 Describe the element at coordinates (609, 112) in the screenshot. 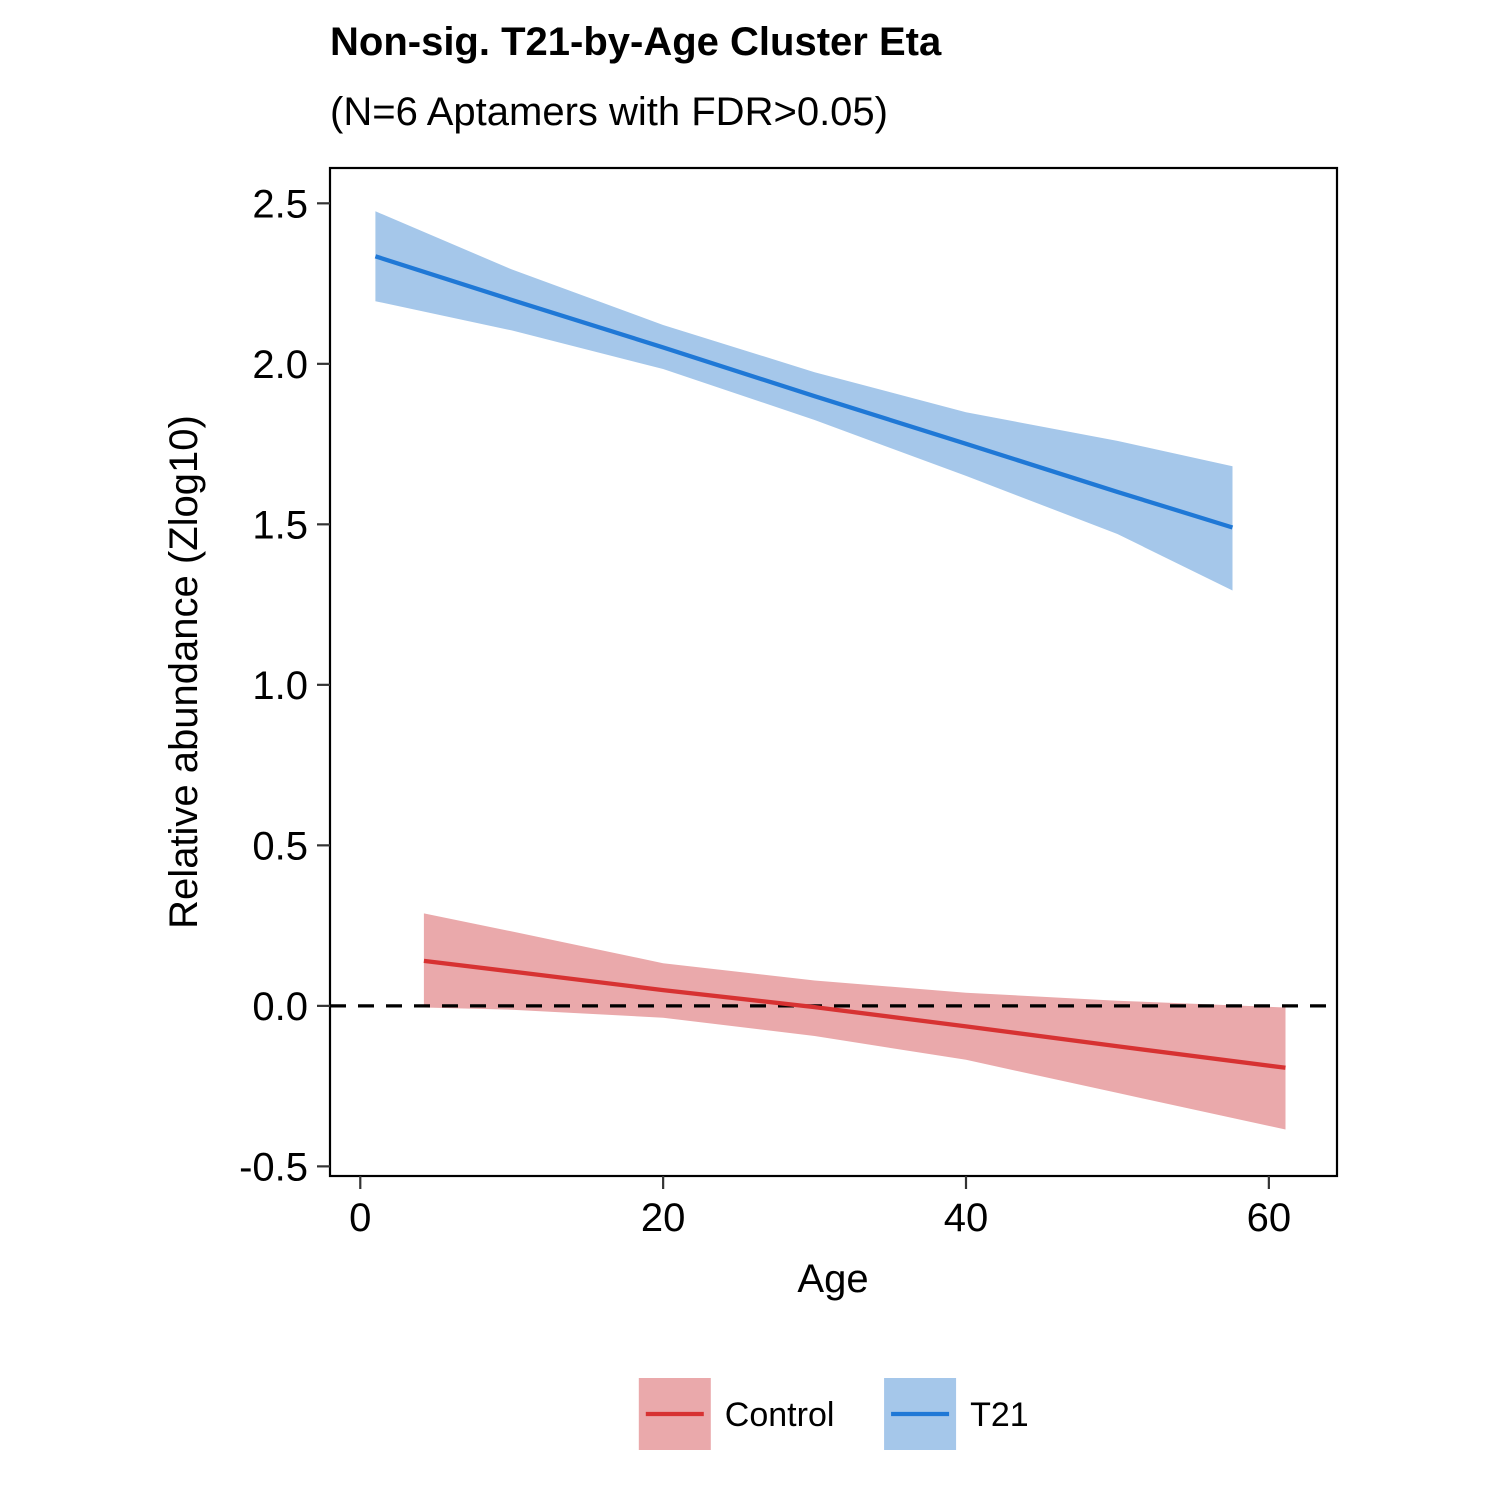

I see `chart-subtitle: (N=6 Aptamers with FDR>0.05)` at that location.